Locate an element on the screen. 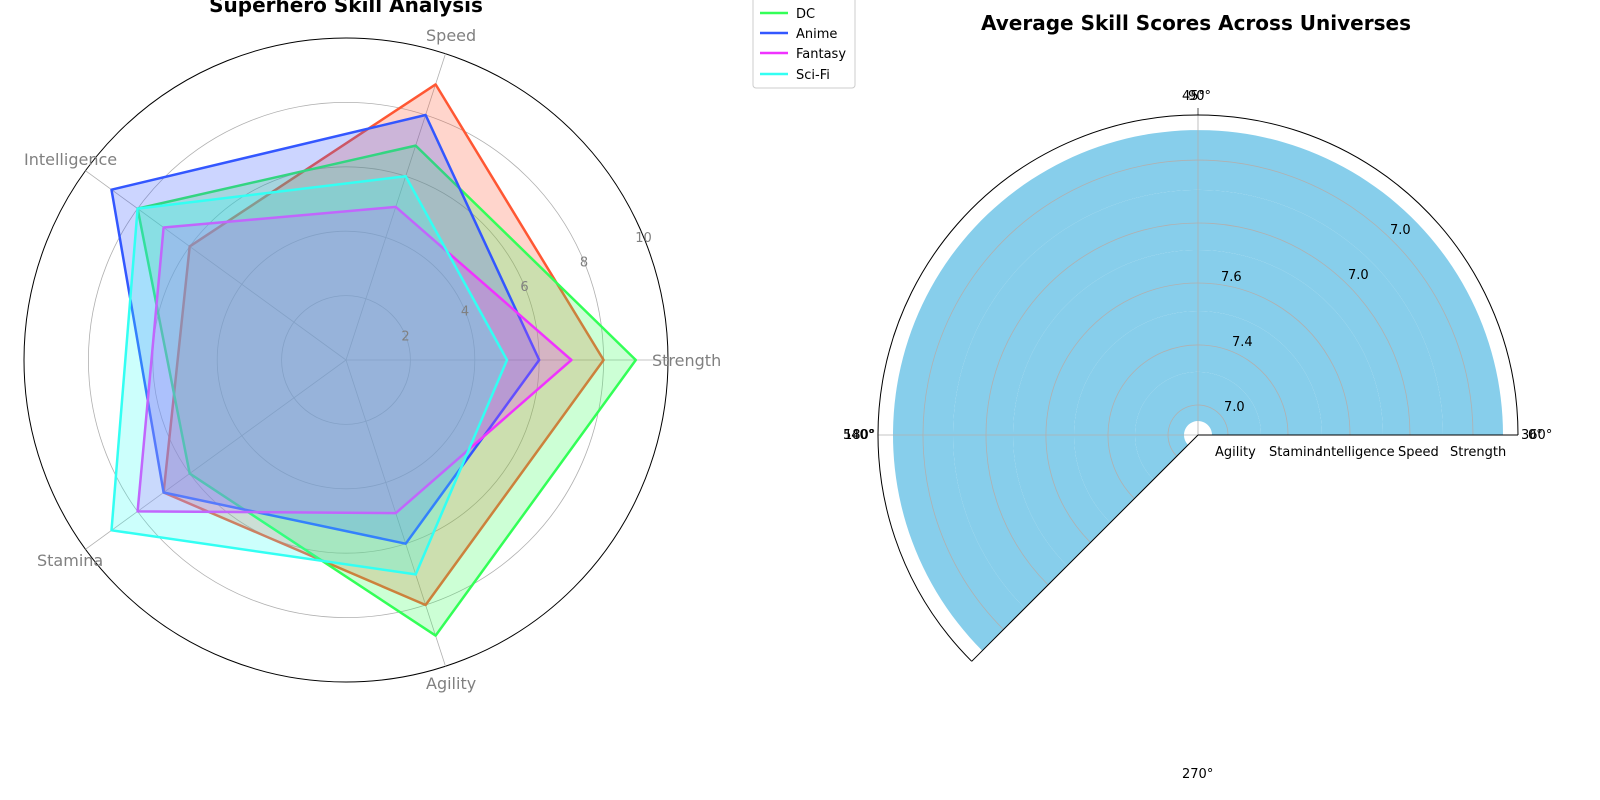 Image resolution: width=1600 pixels, height=800 pixels. radar-axis-label-agility: Agility is located at coordinates (451, 683).